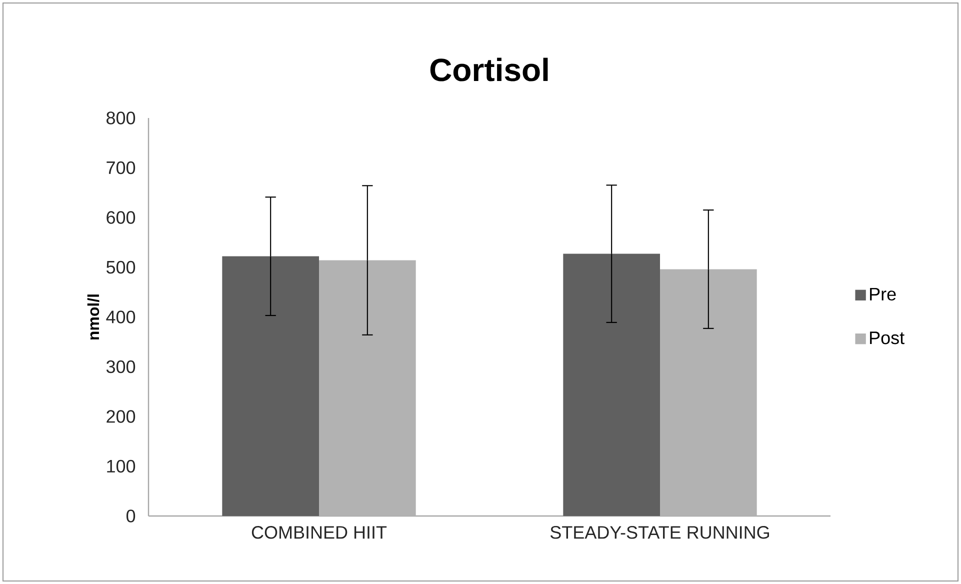 The image size is (961, 584). Describe the element at coordinates (659, 532) in the screenshot. I see `x-tick-label: STEADY-STATE RUNNING` at that location.